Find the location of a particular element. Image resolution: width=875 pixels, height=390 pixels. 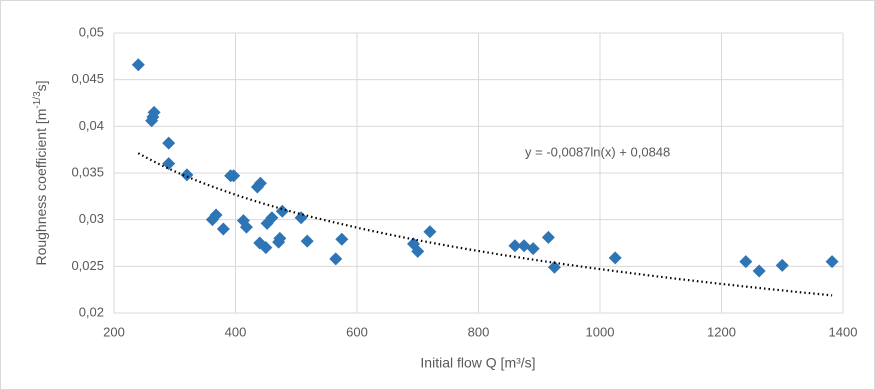

y-title-sup: -1/3 is located at coordinates (37, 100).